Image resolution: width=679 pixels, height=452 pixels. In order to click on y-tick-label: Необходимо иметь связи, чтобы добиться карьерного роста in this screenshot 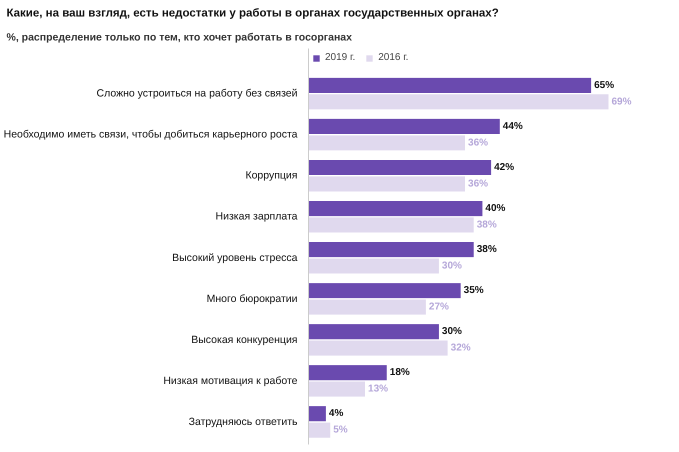, I will do `click(151, 134)`.